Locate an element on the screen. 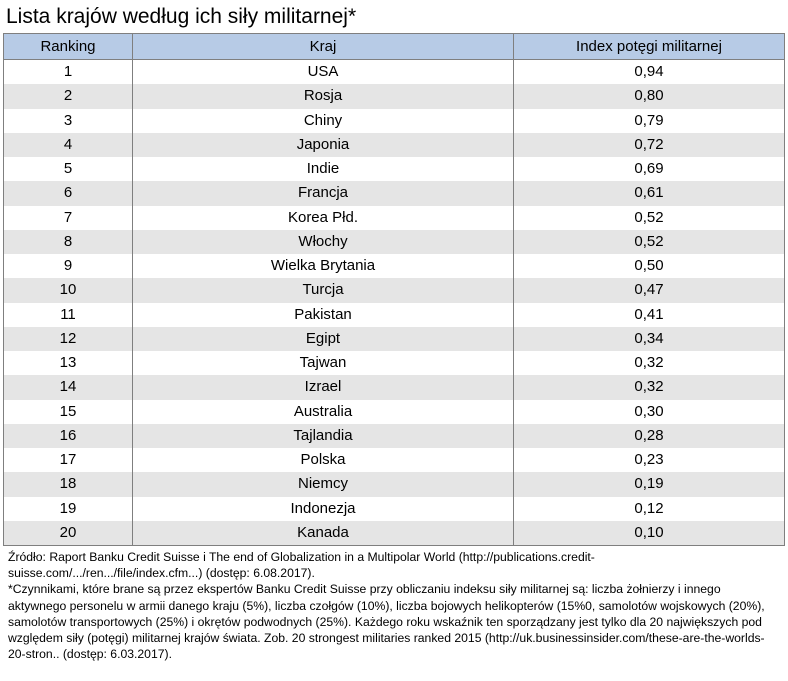 The height and width of the screenshot is (681, 788). cell-ranking: 10 is located at coordinates (68, 290).